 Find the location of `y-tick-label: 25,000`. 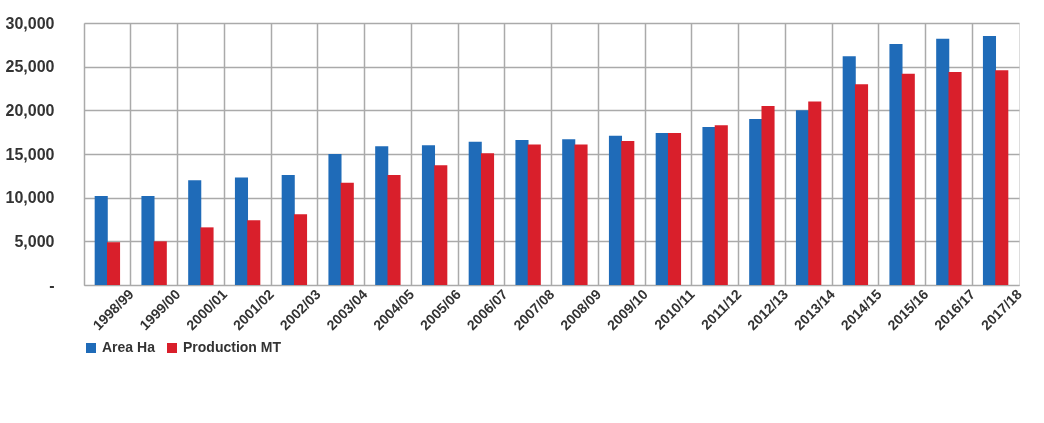

y-tick-label: 25,000 is located at coordinates (30, 67).